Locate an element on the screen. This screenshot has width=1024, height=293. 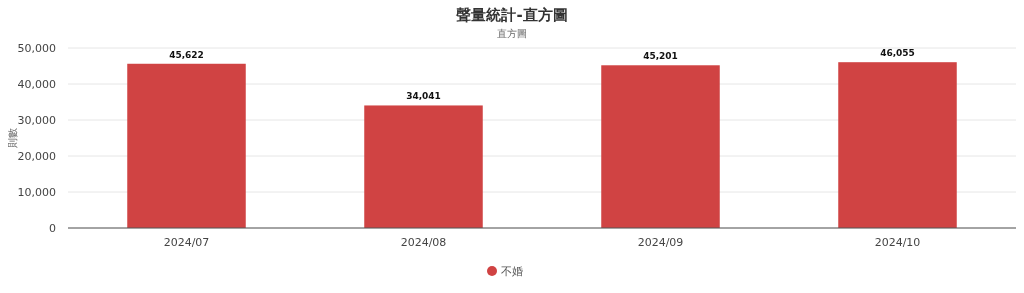
x-tick-label: 2024/09 is located at coordinates (660, 242).